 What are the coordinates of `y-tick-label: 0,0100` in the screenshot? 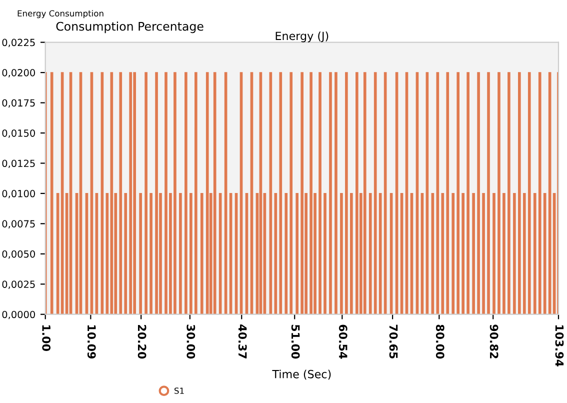 It's located at (18, 194).